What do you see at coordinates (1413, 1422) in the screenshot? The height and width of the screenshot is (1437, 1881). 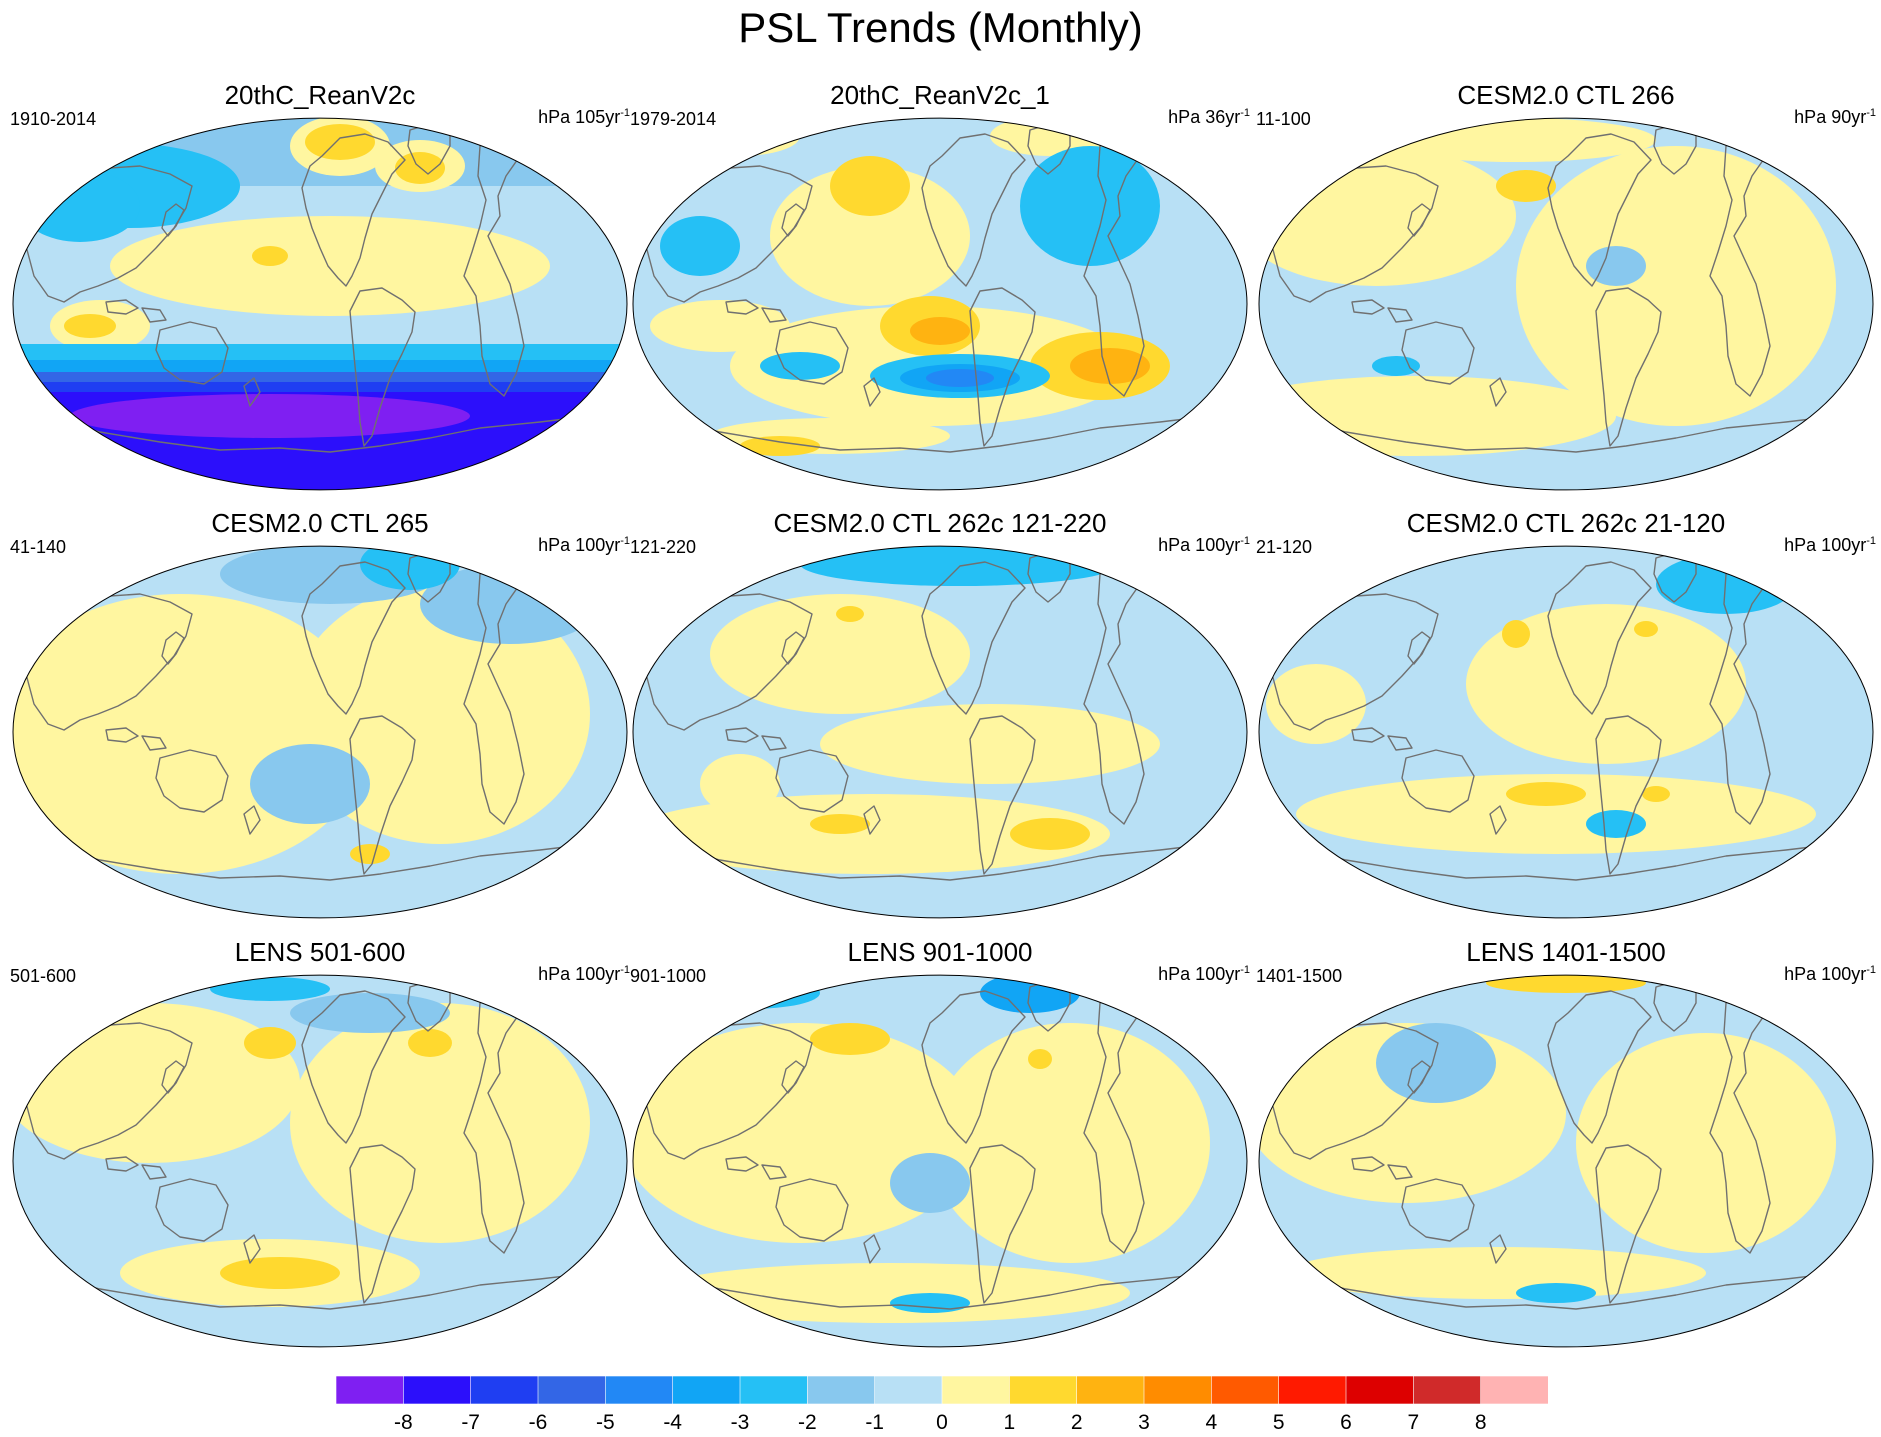 I see `colorbar-label: 7` at bounding box center [1413, 1422].